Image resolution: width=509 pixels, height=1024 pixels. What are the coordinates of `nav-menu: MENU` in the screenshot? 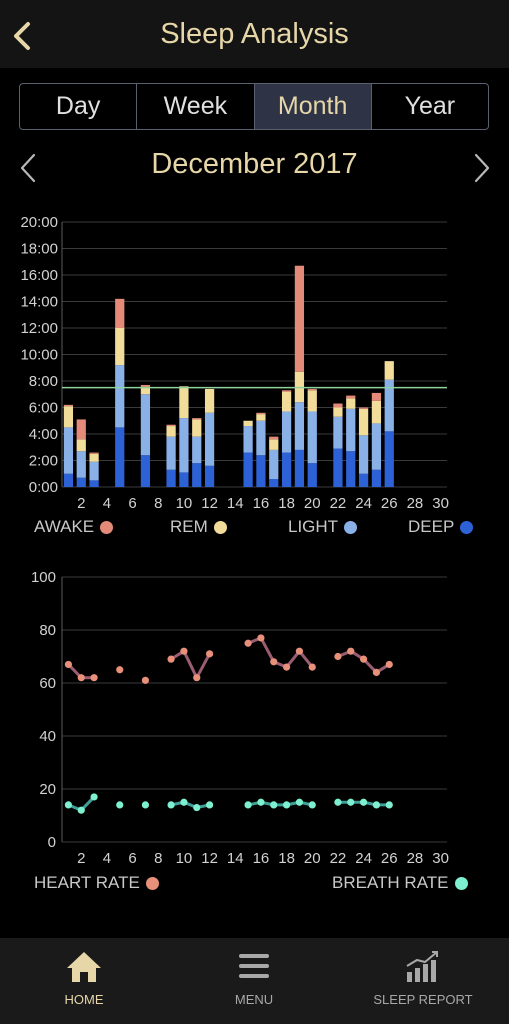 It's located at (254, 981).